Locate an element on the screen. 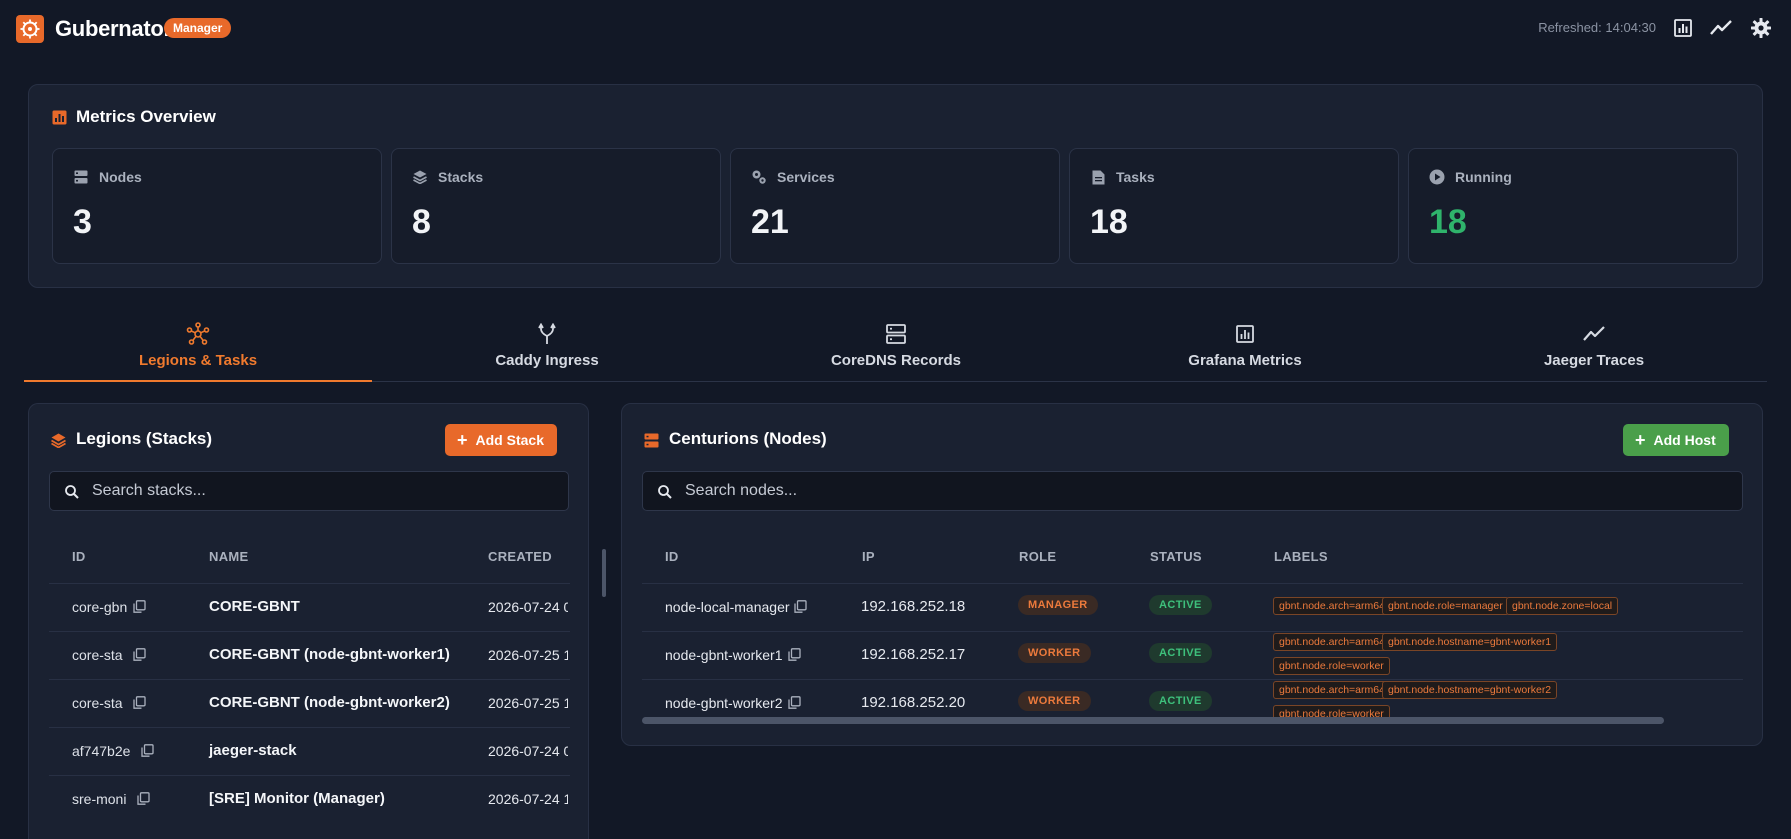 This screenshot has height=839, width=1791. legions-title: Legions (Stacks) is located at coordinates (144, 438).